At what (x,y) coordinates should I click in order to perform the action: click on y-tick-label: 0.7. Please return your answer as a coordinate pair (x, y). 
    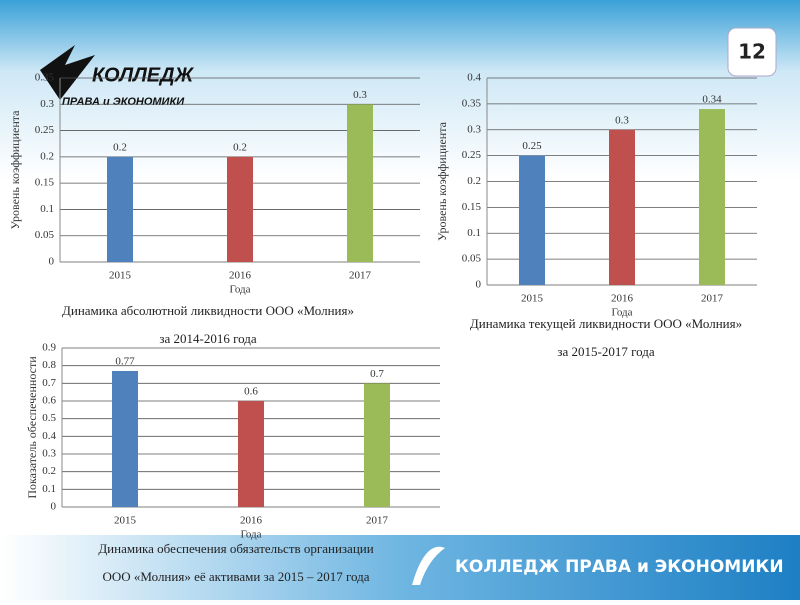
    Looking at the image, I should click on (49, 383).